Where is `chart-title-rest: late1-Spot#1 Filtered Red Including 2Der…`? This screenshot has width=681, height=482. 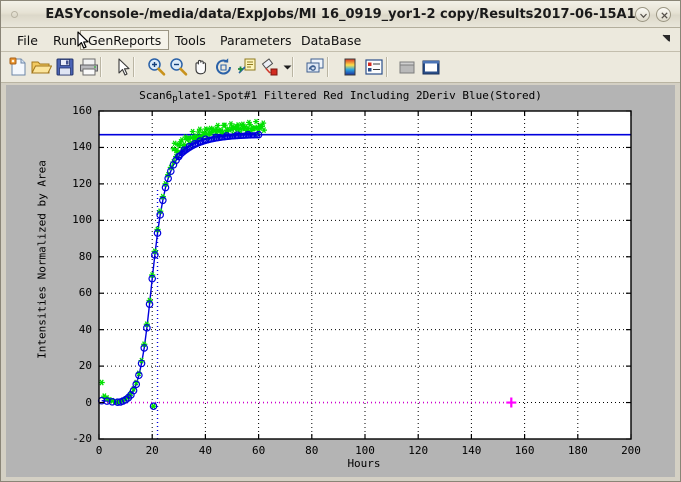 chart-title-rest: late1-Spot#1 Filtered Red Including 2Der… is located at coordinates (359, 95).